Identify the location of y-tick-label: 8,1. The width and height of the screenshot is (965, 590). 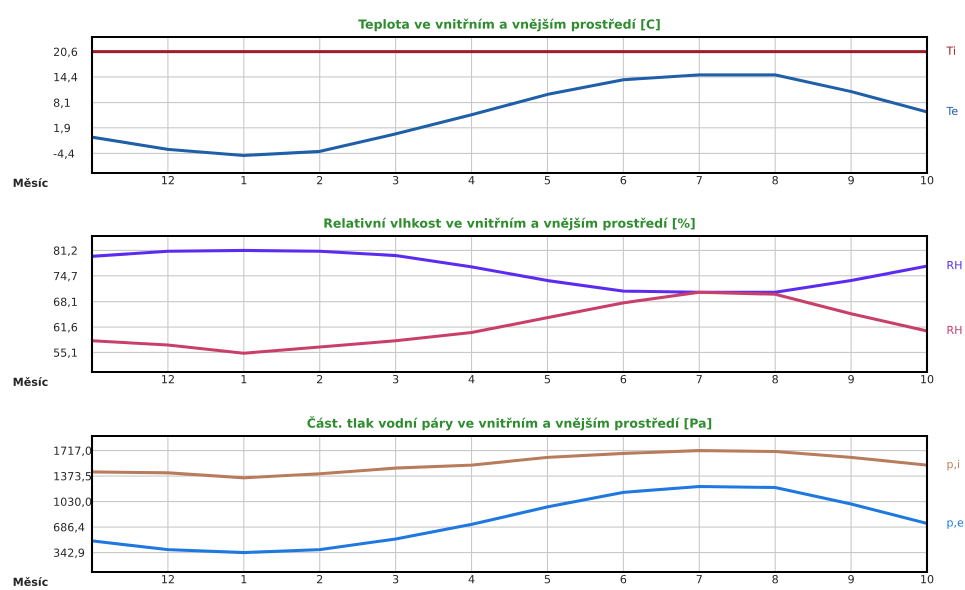
(62, 103).